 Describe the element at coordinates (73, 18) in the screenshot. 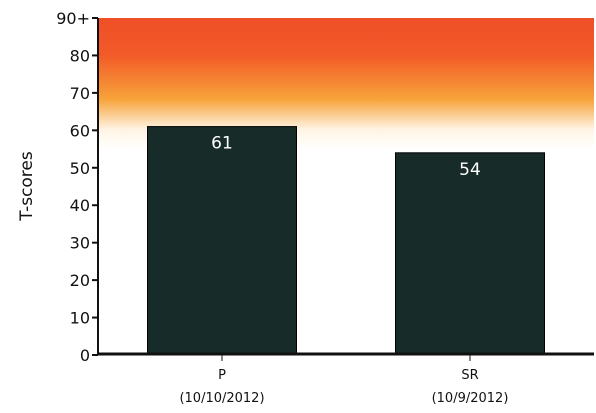

I see `y-tick-label: 90+` at that location.